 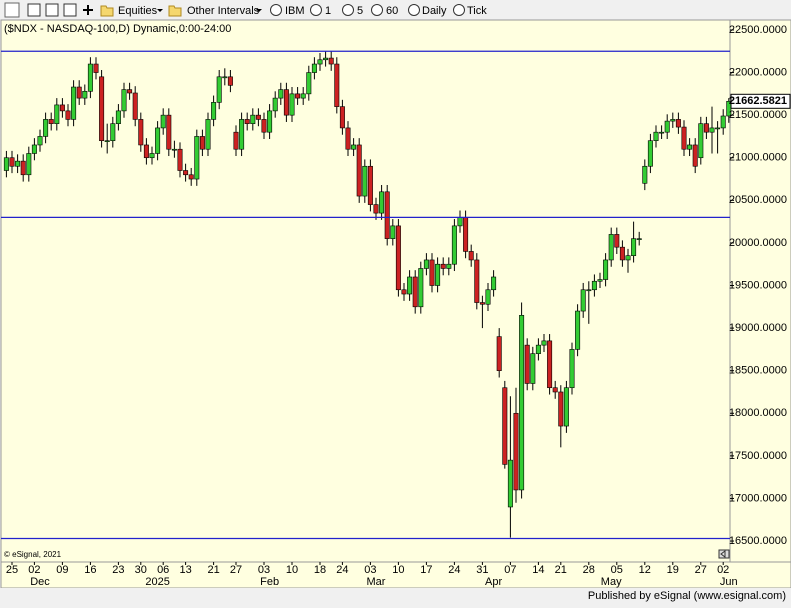 What do you see at coordinates (758, 371) in the screenshot?
I see `y-tick-label: 18500.0000` at bounding box center [758, 371].